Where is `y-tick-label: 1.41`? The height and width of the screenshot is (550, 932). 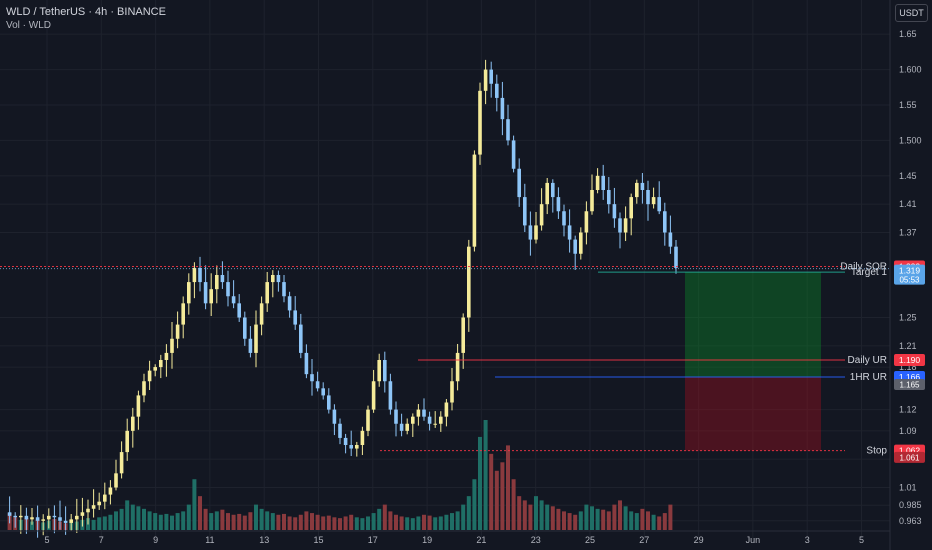
y-tick-label: 1.41 is located at coordinates (908, 204).